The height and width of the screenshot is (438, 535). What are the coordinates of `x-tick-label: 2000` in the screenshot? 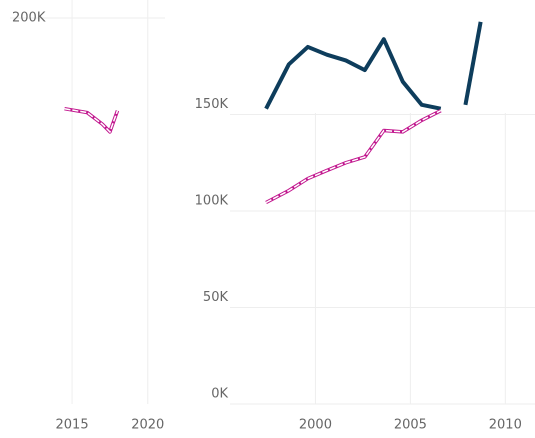 It's located at (315, 425).